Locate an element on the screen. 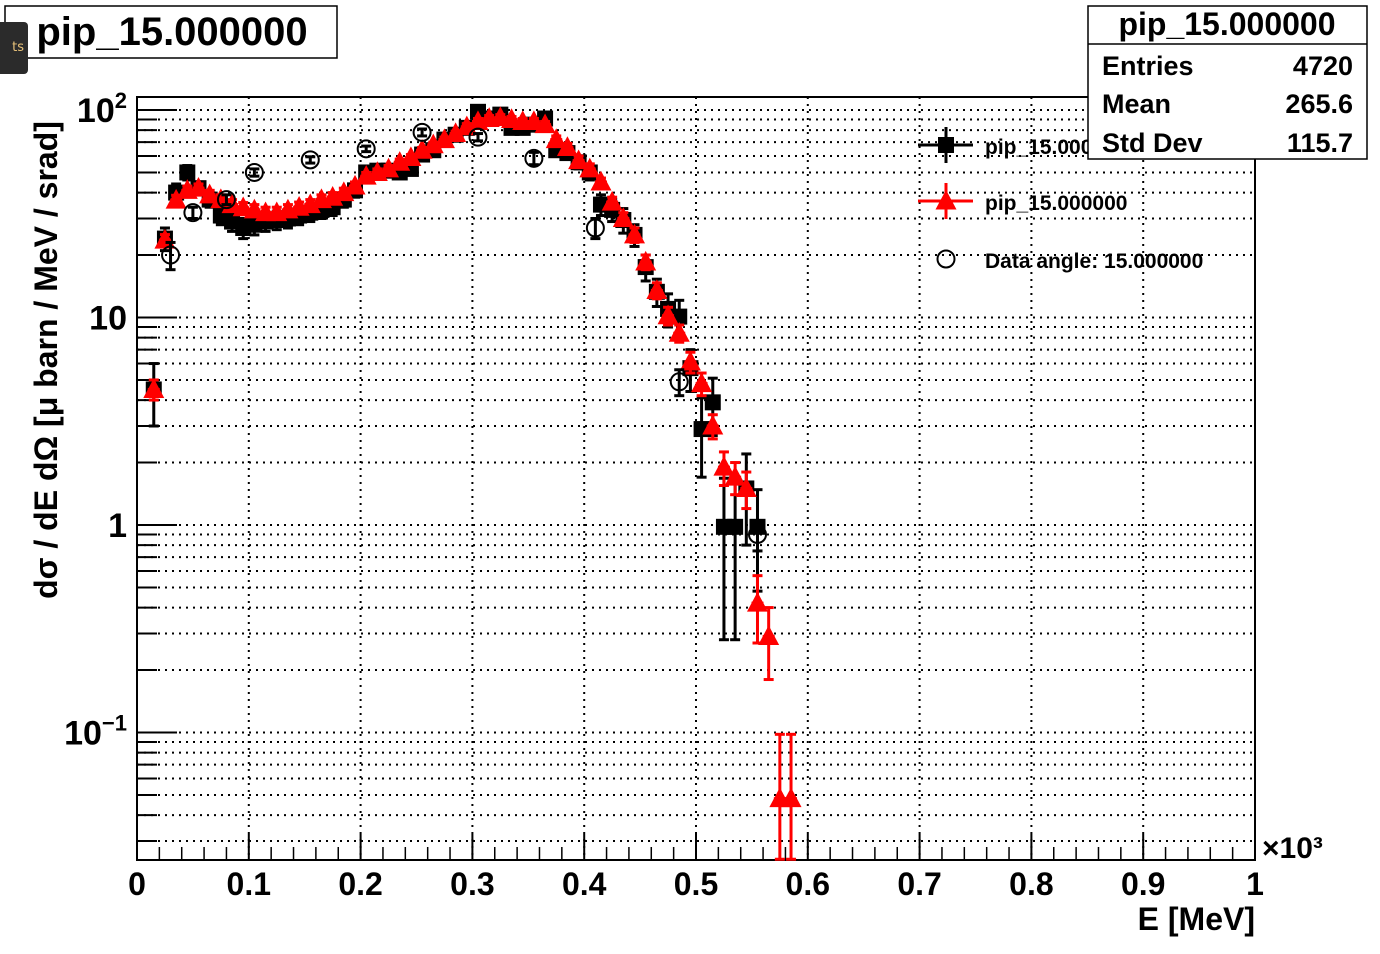  x-tick-label: 0 is located at coordinates (137, 884).